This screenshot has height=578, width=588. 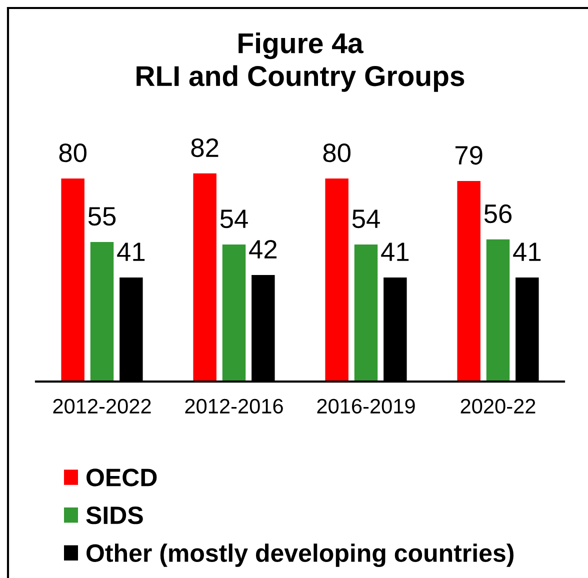 What do you see at coordinates (498, 406) in the screenshot?
I see `x-tick-label: 2020-22` at bounding box center [498, 406].